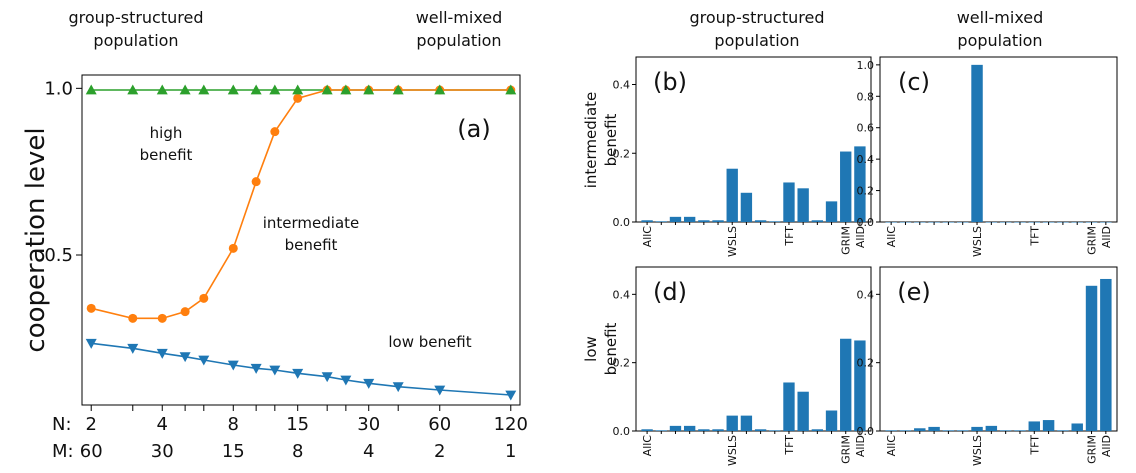 This screenshot has width=1136, height=473. I want to click on panel-e-ytick-label: 0.0, so click(866, 431).